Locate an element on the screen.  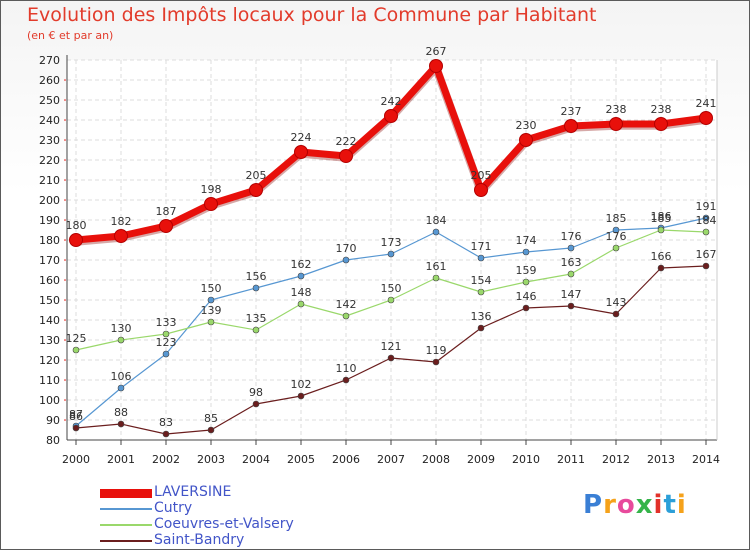
data-label: 182 is located at coordinates (121, 221).